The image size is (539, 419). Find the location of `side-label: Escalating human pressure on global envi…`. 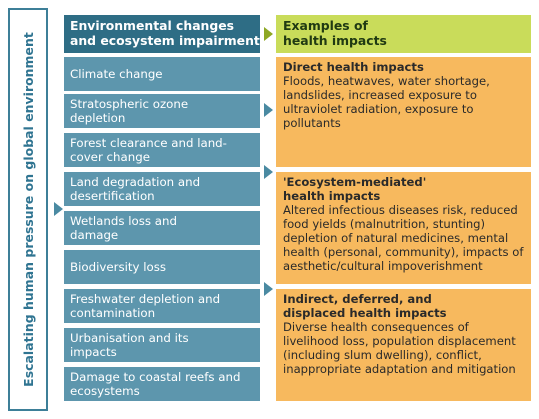

side-label: Escalating human pressure on global envi… is located at coordinates (28, 209).